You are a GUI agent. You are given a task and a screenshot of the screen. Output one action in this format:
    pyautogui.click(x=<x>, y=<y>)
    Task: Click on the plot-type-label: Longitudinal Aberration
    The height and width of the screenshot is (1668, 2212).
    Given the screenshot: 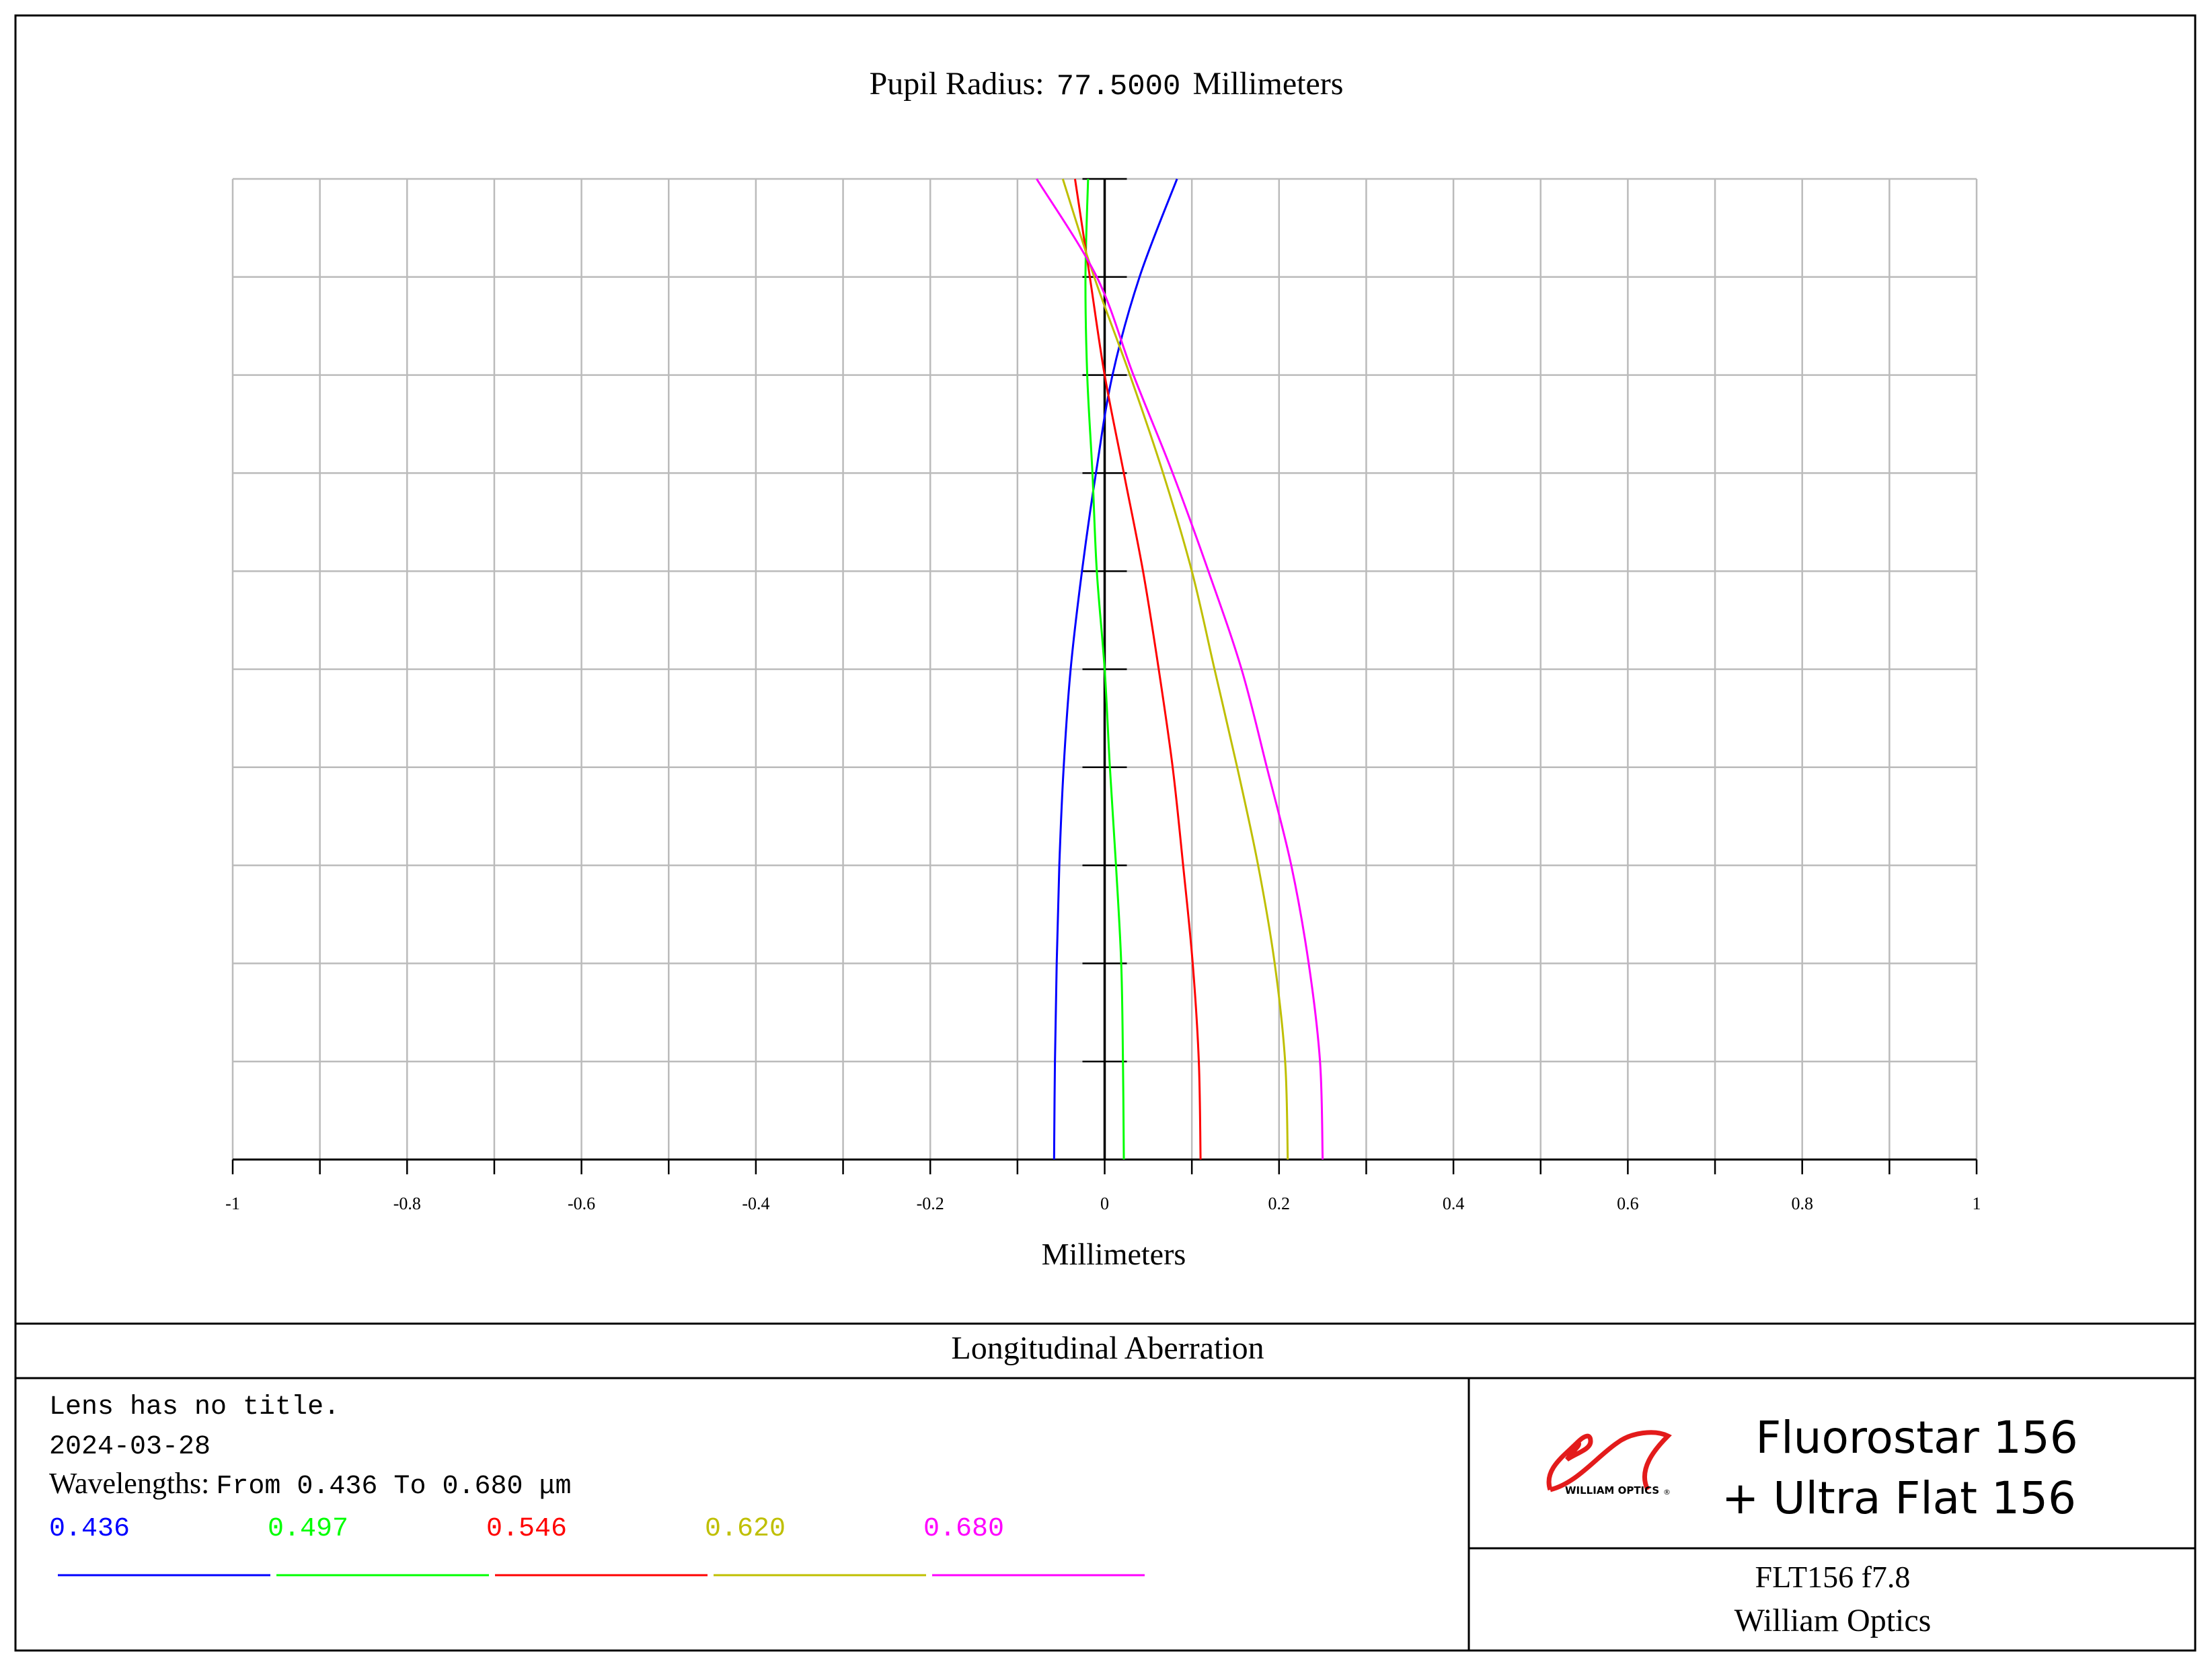 What is the action you would take?
    pyautogui.click(x=1107, y=1348)
    